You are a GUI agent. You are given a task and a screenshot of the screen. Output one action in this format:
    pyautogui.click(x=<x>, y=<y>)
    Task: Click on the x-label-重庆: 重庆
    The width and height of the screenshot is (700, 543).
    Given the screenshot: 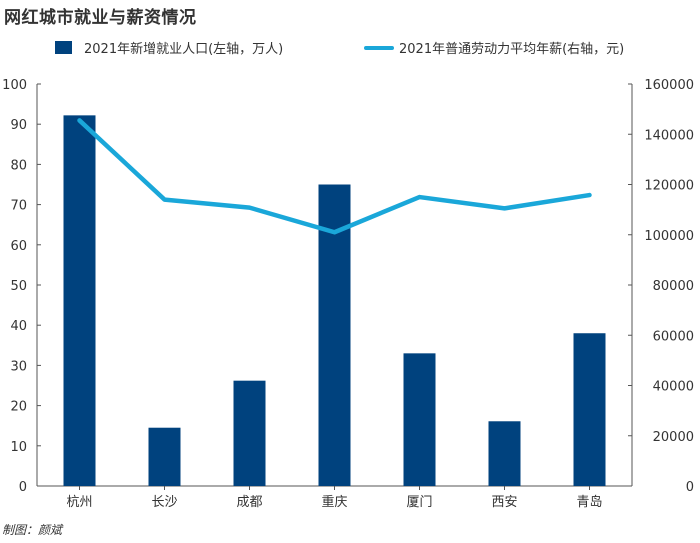 What is the action you would take?
    pyautogui.click(x=334, y=502)
    